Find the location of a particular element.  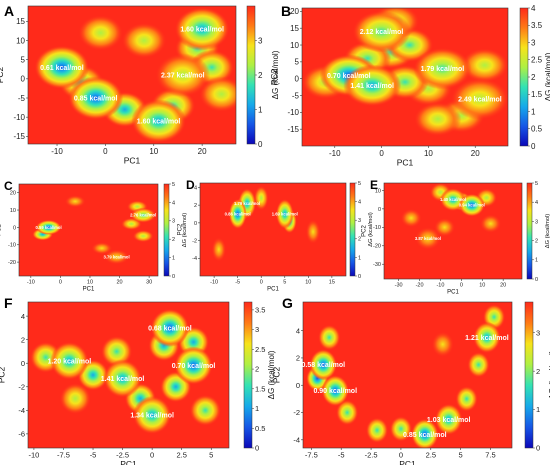

x-tick-label: -2.5 is located at coordinates (371, 455).